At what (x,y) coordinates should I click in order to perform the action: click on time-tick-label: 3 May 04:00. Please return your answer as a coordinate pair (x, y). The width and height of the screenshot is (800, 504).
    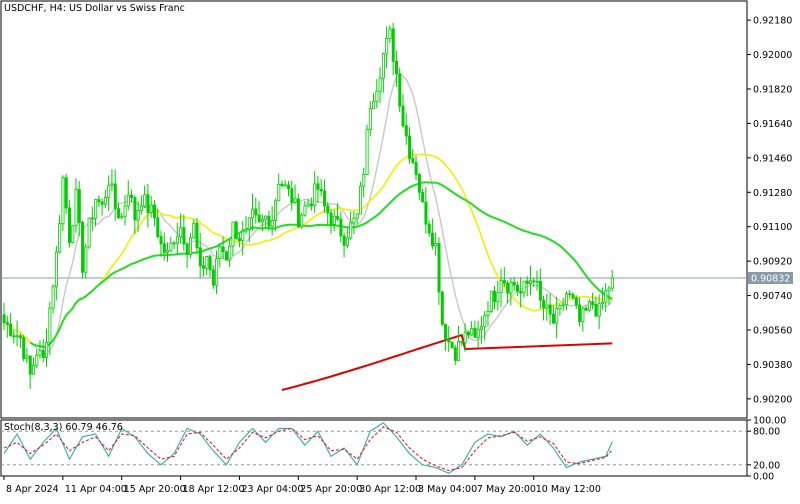
    Looking at the image, I should click on (447, 489).